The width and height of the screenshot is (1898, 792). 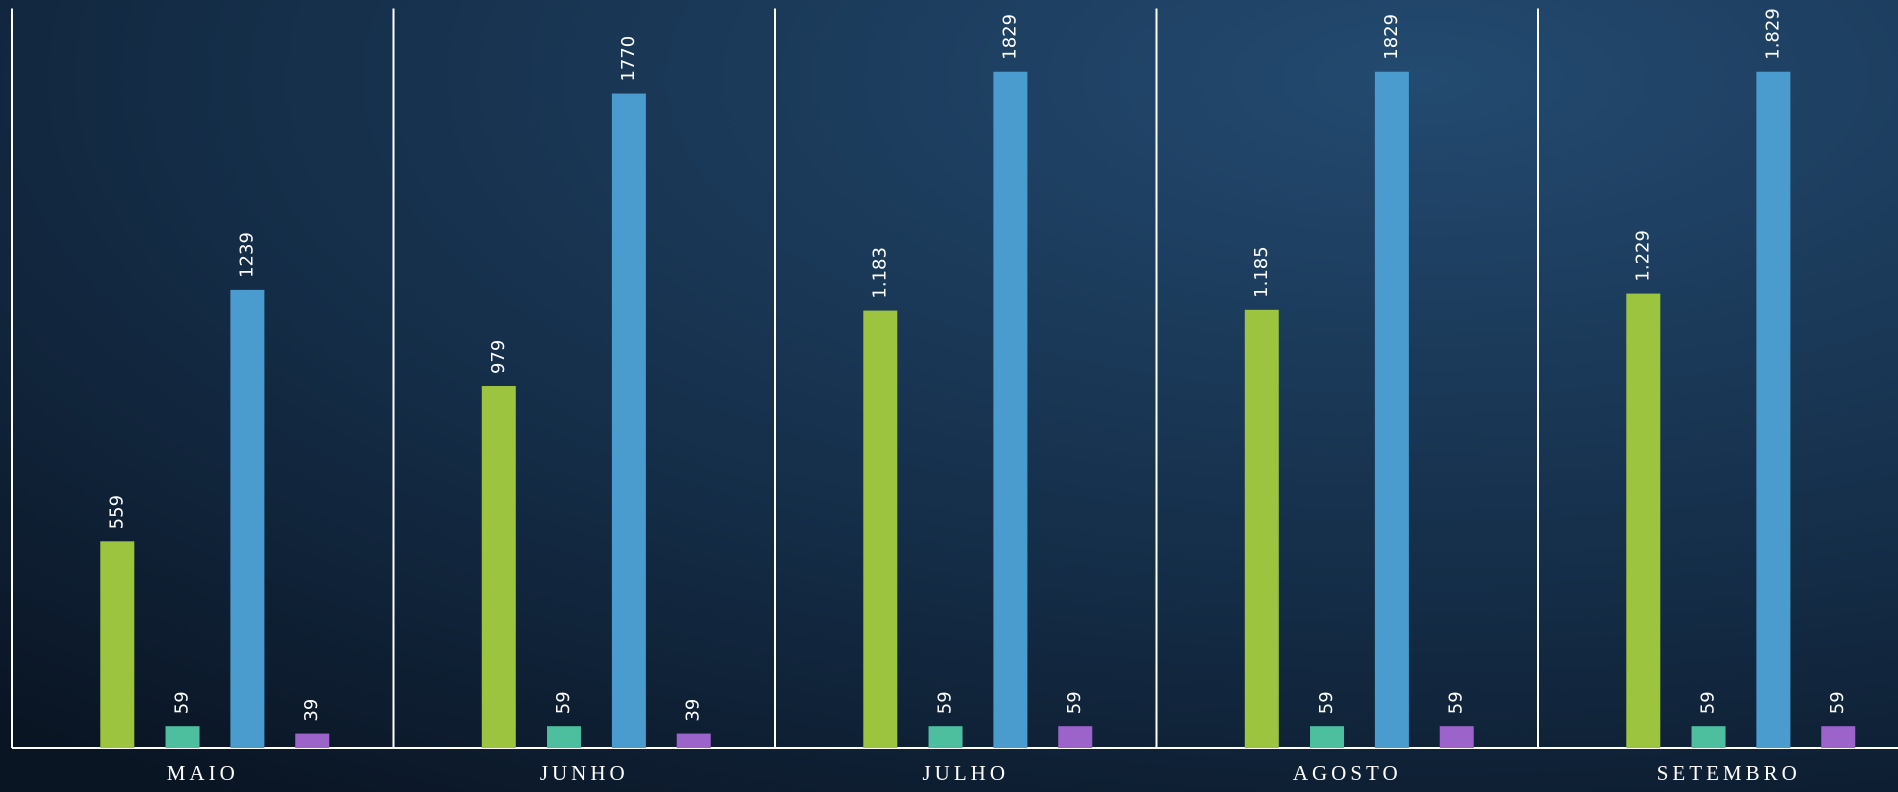 What do you see at coordinates (584, 773) in the screenshot?
I see `x-tick-label: JUNHO` at bounding box center [584, 773].